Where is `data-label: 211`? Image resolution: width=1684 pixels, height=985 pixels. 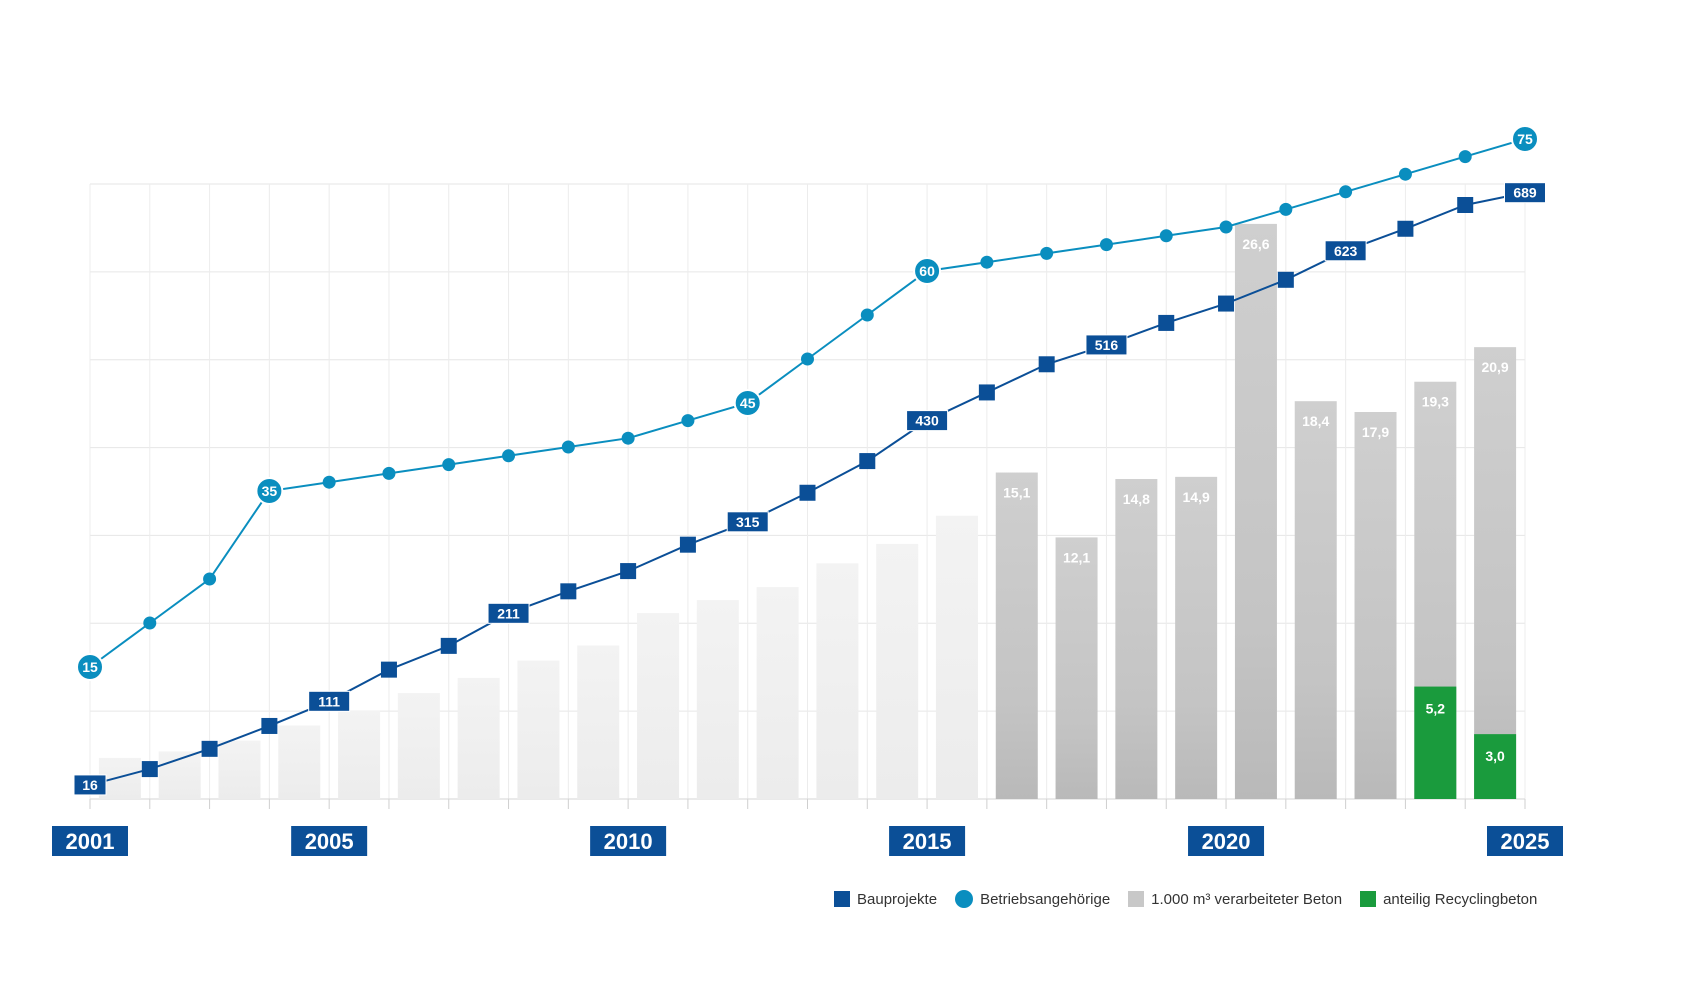
data-label: 211 is located at coordinates (508, 613).